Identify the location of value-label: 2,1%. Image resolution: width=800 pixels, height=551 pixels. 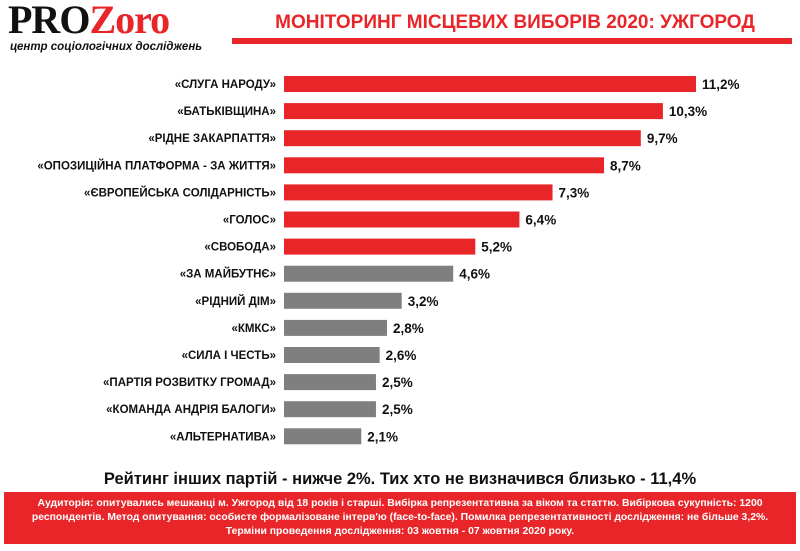
(382, 436).